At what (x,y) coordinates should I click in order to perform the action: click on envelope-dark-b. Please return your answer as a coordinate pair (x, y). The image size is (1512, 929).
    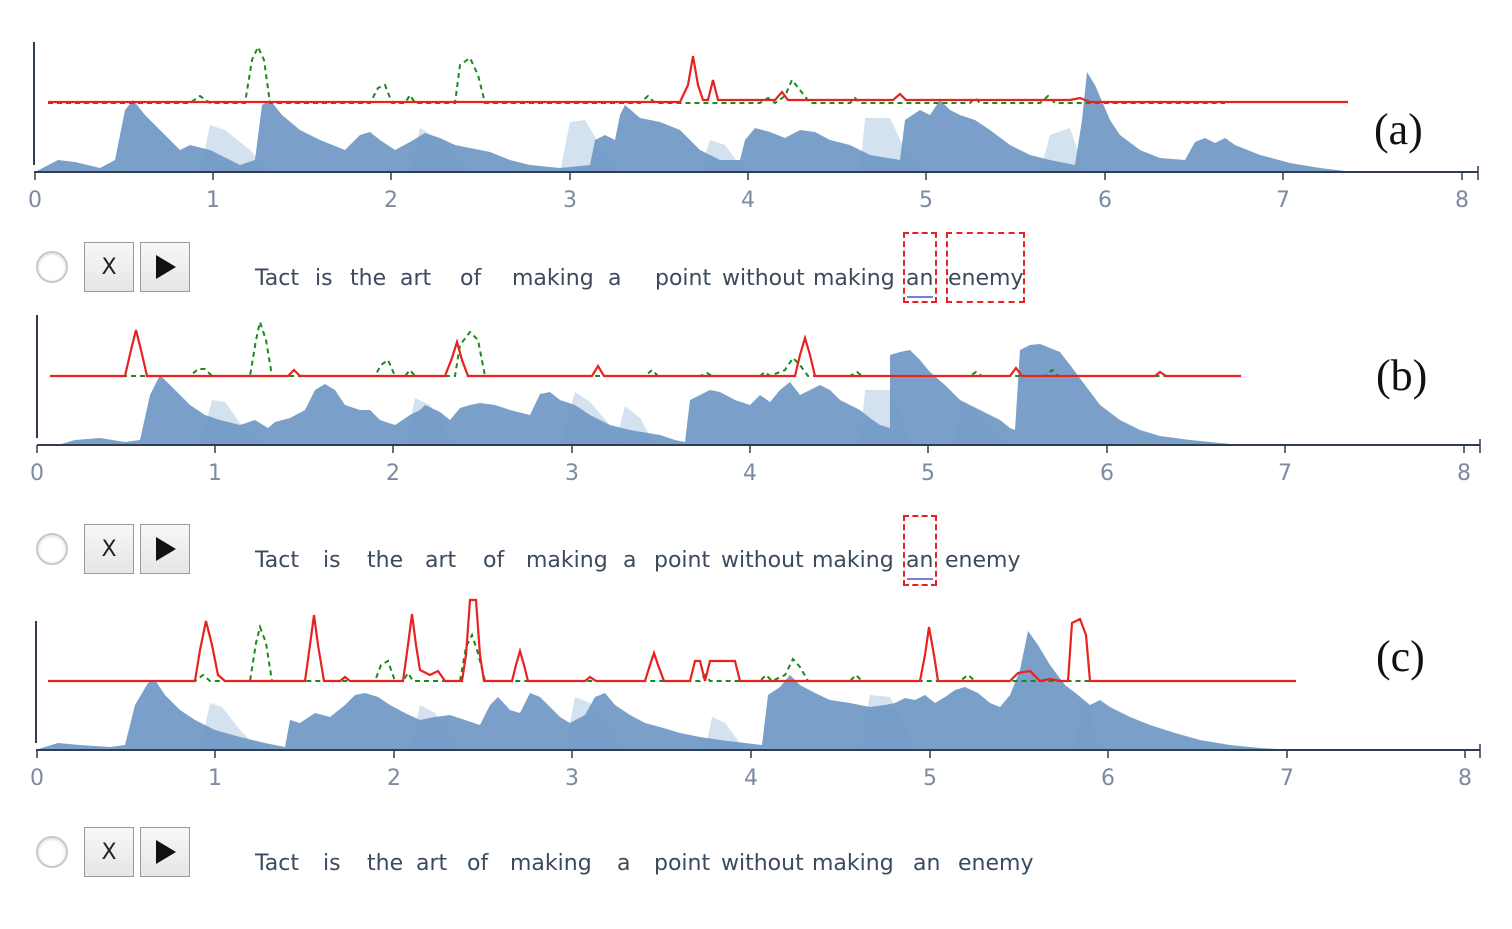
    Looking at the image, I should click on (650, 394).